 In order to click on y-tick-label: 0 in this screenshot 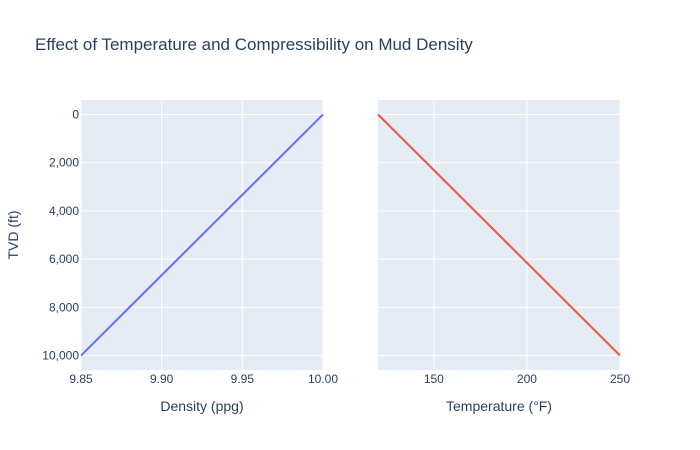, I will do `click(75, 114)`.